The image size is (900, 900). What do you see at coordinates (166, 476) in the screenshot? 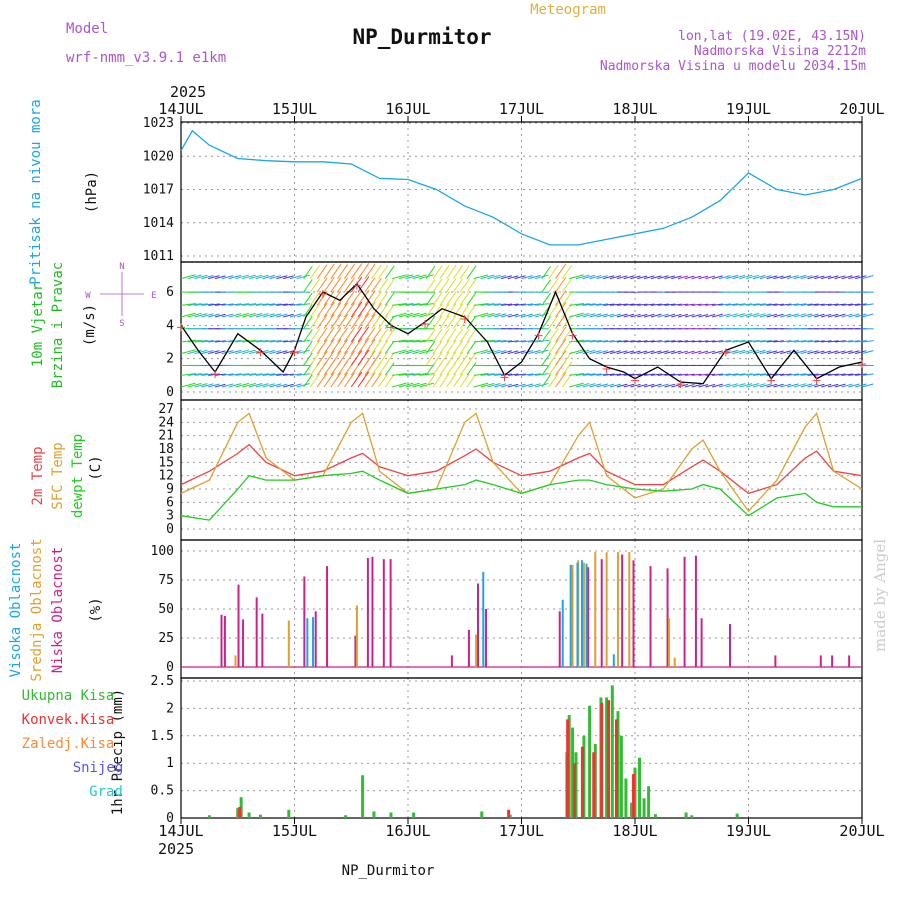
I see `y-tick-label: 12` at bounding box center [166, 476].